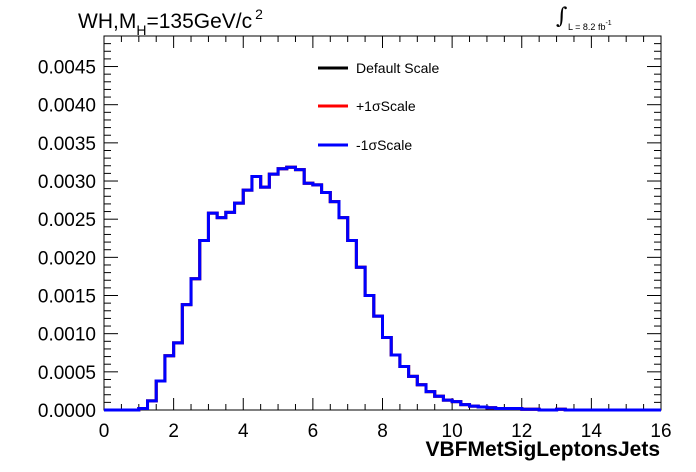 Image resolution: width=696 pixels, height=472 pixels. Describe the element at coordinates (660, 431) in the screenshot. I see `x-tick-label: 16` at that location.